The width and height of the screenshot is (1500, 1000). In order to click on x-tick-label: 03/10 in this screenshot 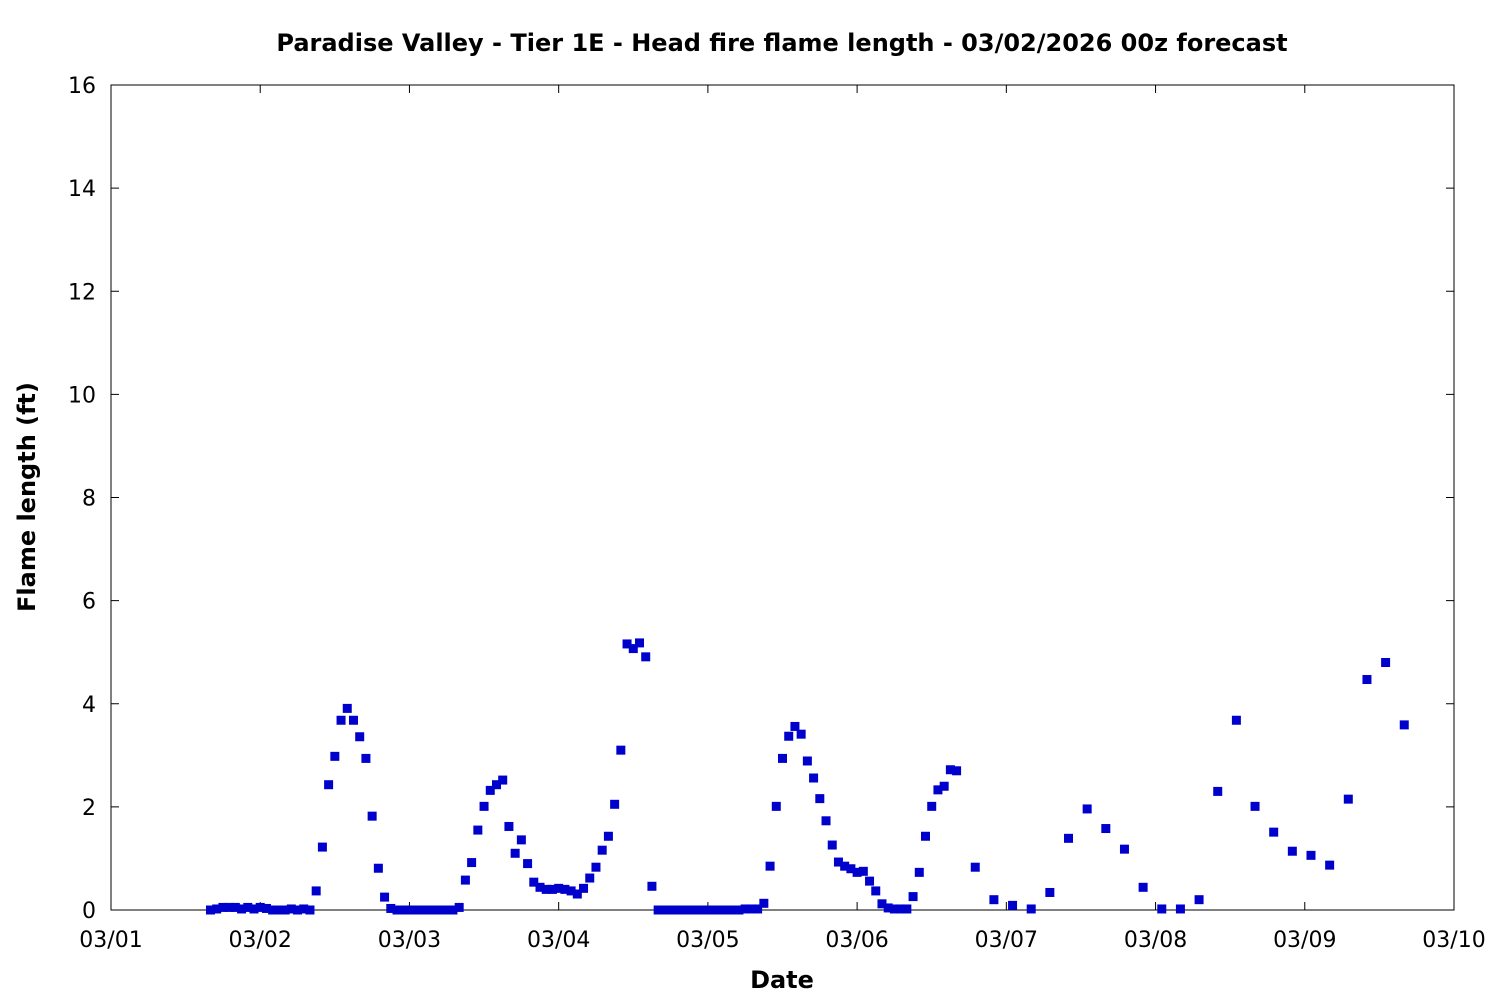, I will do `click(1453, 940)`.